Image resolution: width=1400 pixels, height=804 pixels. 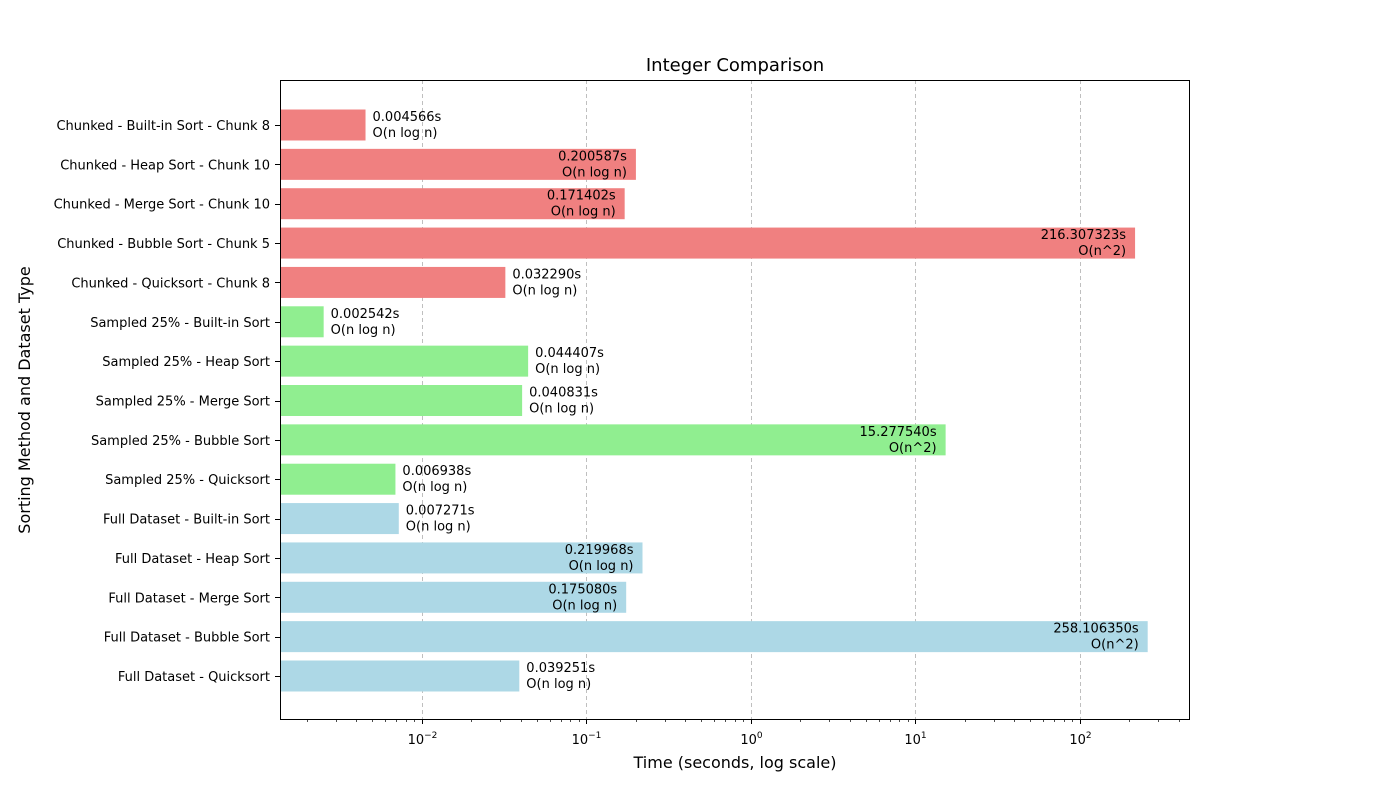 I want to click on data-label-time: 0.006938s, so click(x=436, y=471).